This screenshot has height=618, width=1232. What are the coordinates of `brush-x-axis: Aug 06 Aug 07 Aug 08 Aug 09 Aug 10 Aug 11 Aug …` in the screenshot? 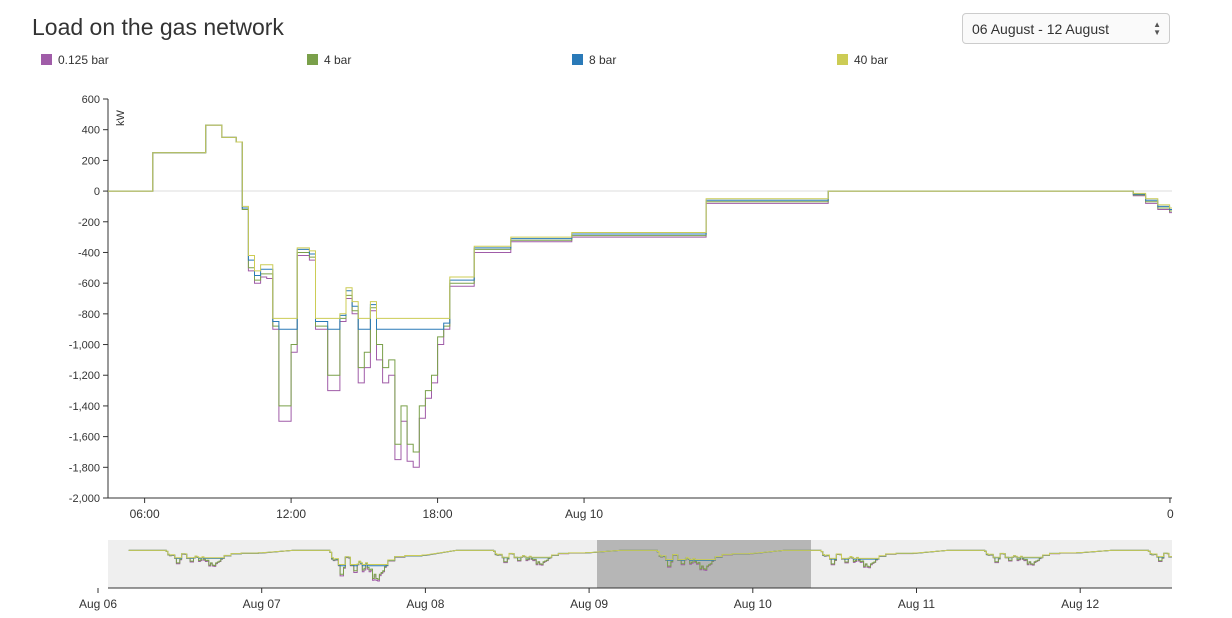 It's located at (625, 599).